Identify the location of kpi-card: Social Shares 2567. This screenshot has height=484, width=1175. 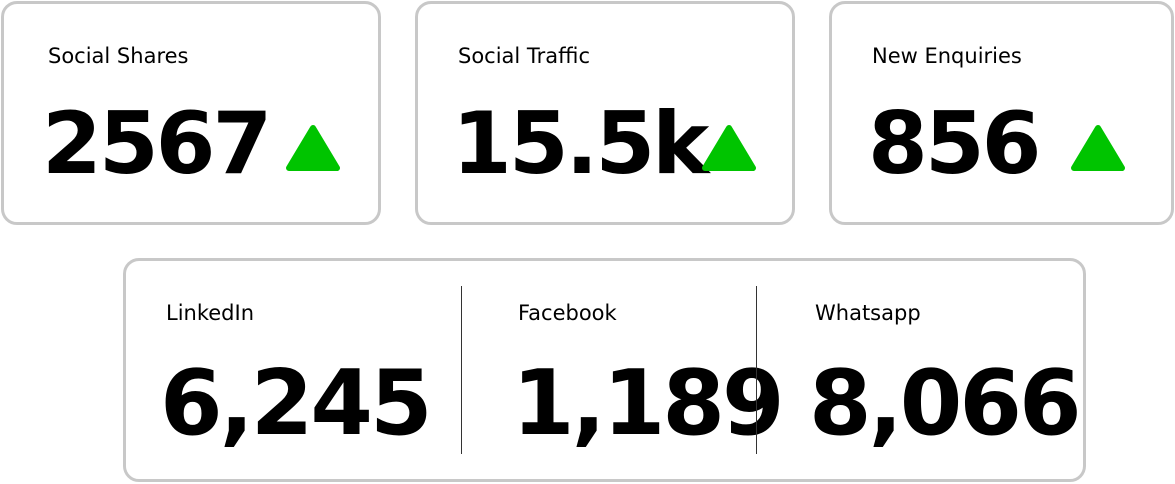
(191, 113).